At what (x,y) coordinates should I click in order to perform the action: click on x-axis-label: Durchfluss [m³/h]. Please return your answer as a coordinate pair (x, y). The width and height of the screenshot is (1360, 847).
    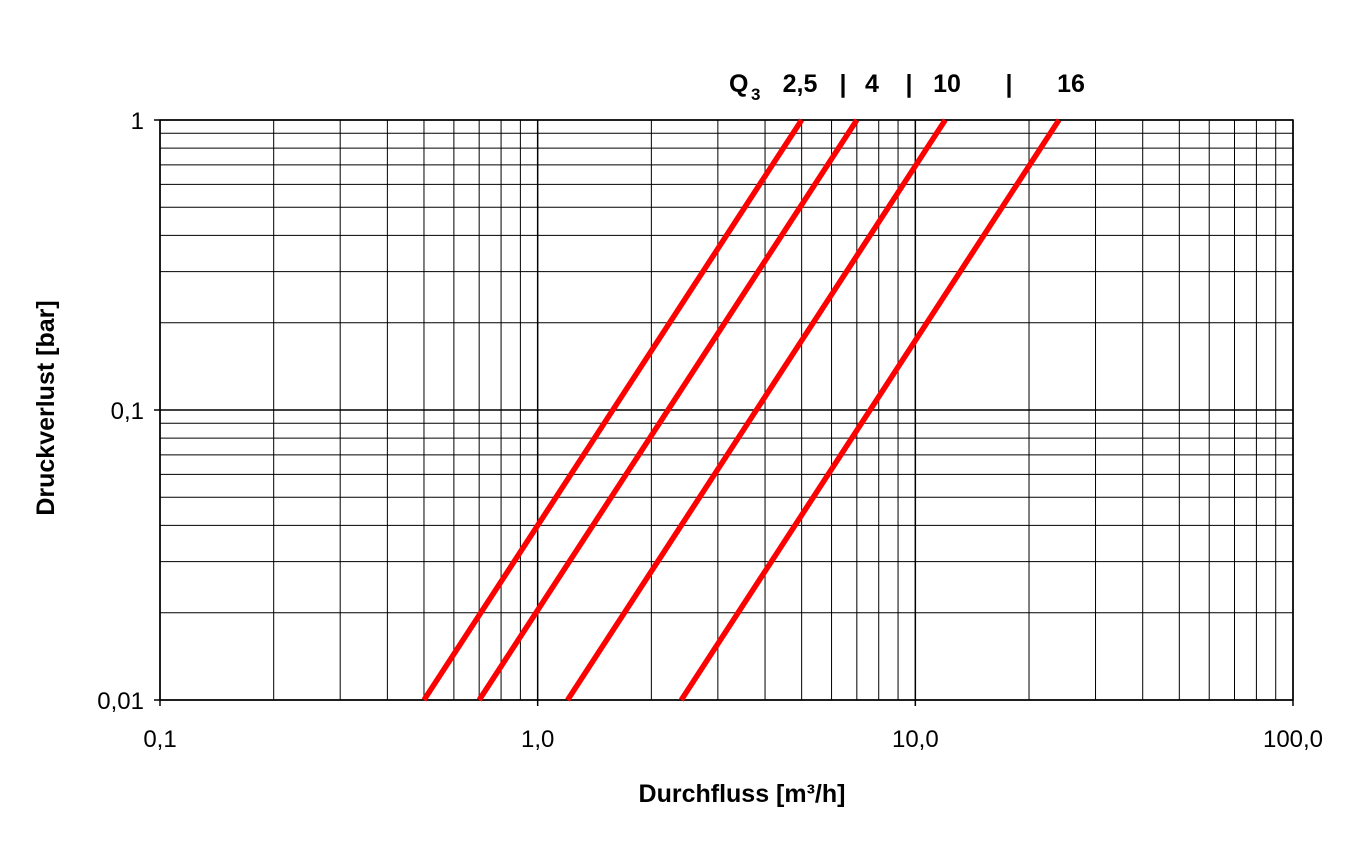
    Looking at the image, I should click on (742, 794).